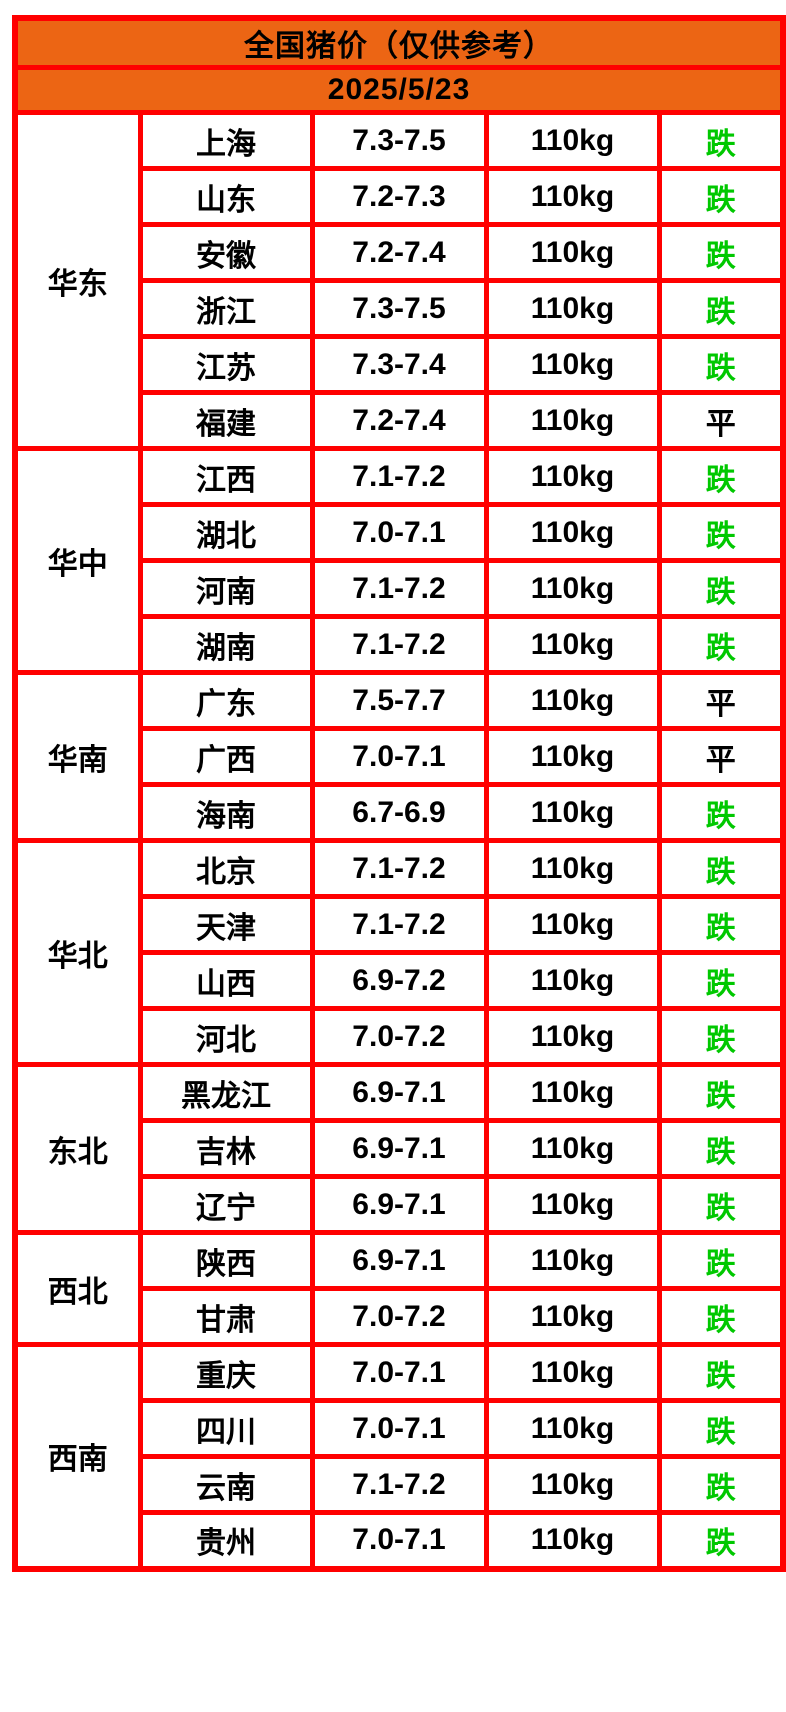 Image resolution: width=786 pixels, height=1712 pixels. I want to click on province-cell: 北京, so click(226, 868).